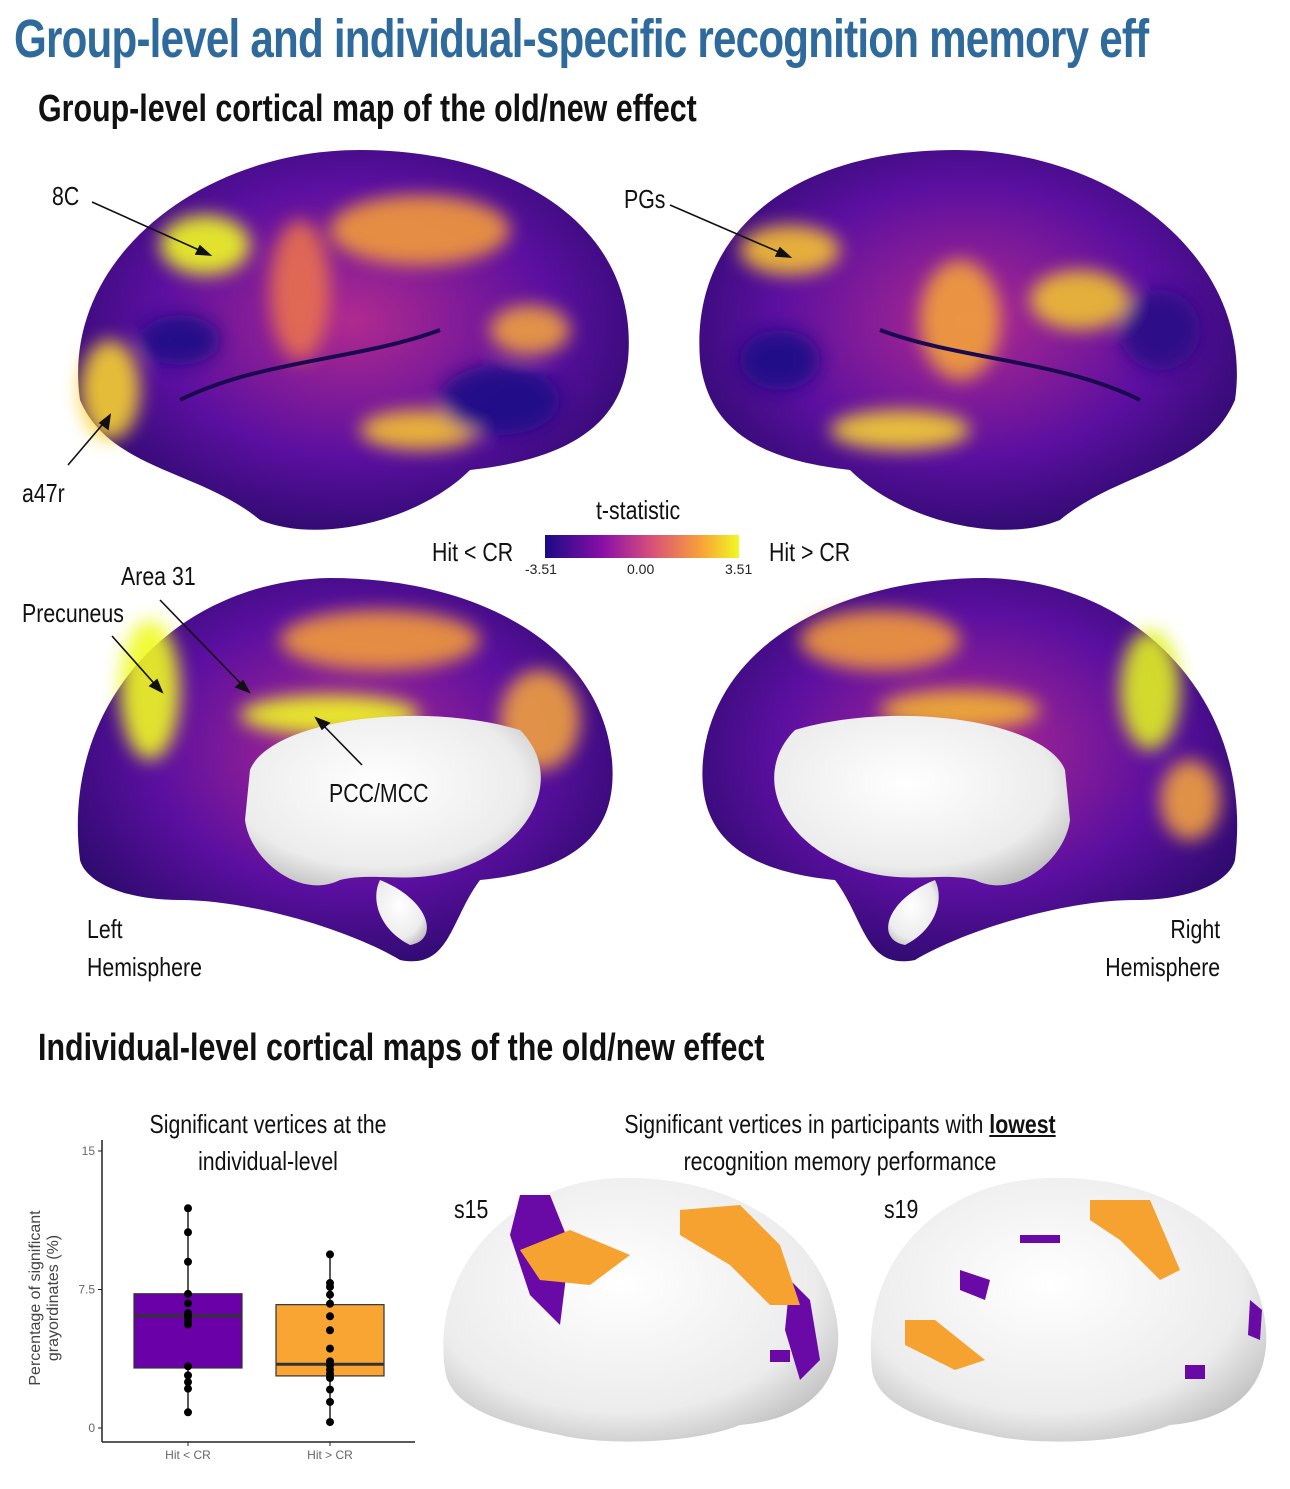  I want to click on x-tick-label: Hit < CR, so click(188, 1455).